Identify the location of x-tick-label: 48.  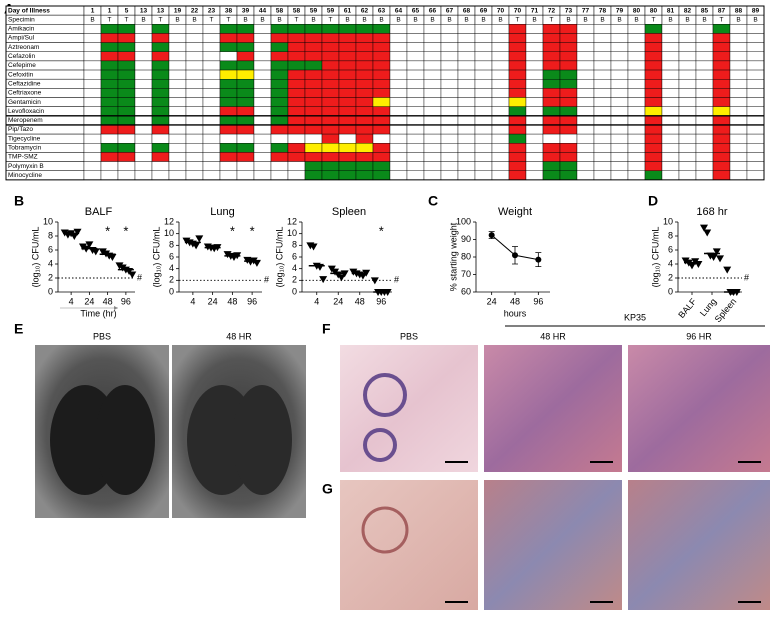
(232, 301).